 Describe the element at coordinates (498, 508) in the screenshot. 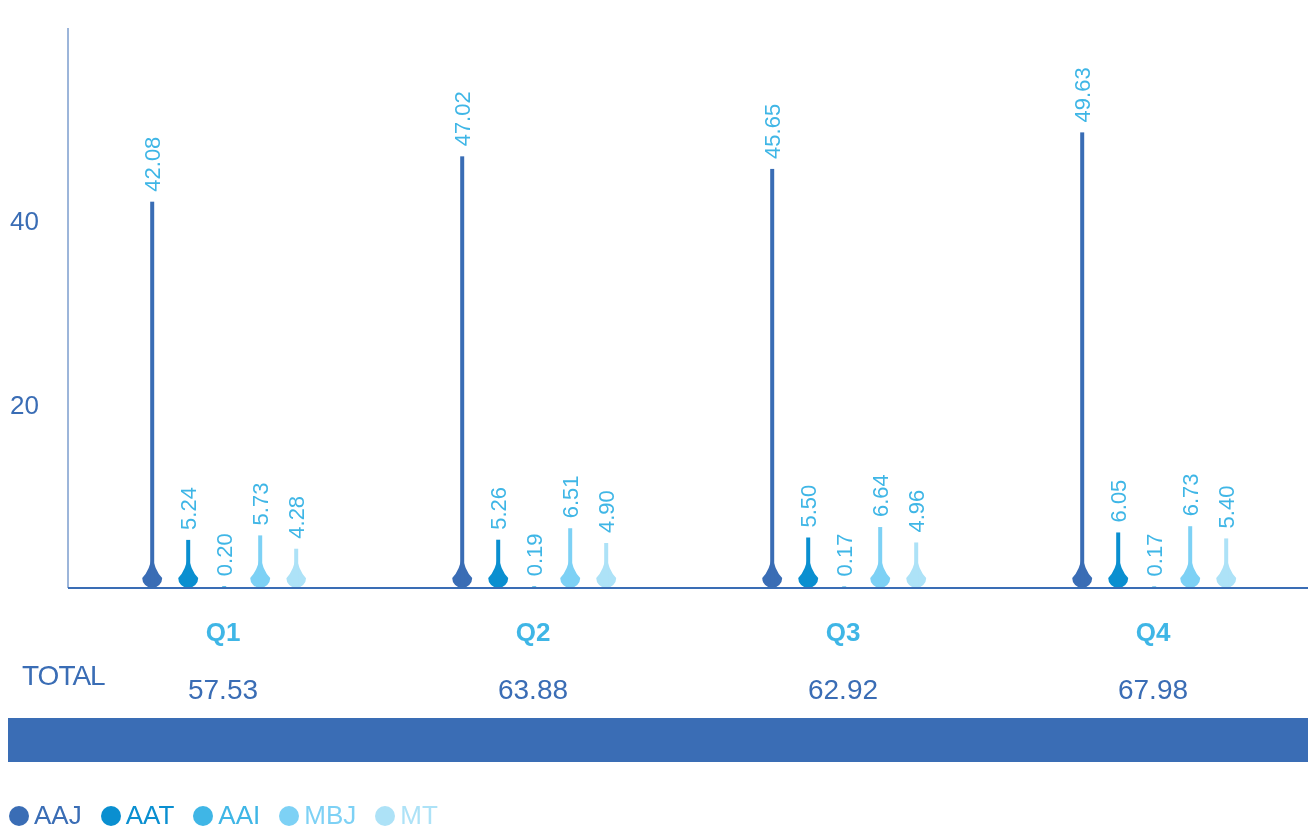

I see `data-label: 5.26` at that location.